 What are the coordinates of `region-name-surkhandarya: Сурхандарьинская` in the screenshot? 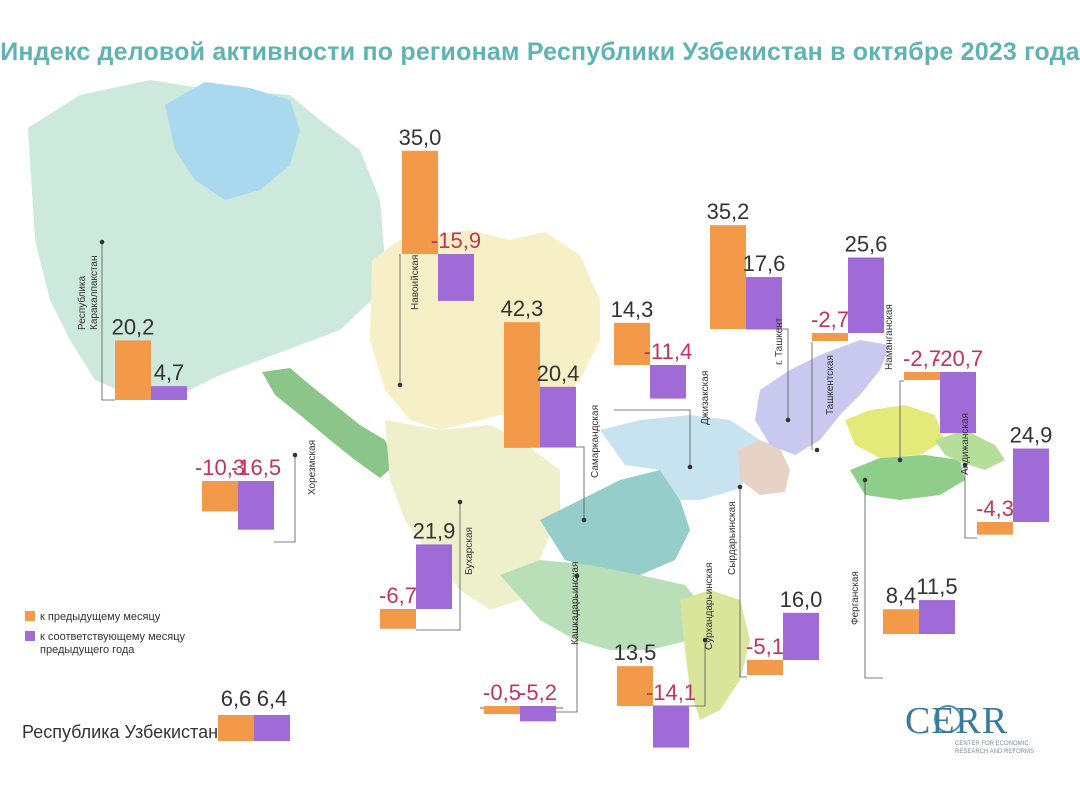 It's located at (709, 606).